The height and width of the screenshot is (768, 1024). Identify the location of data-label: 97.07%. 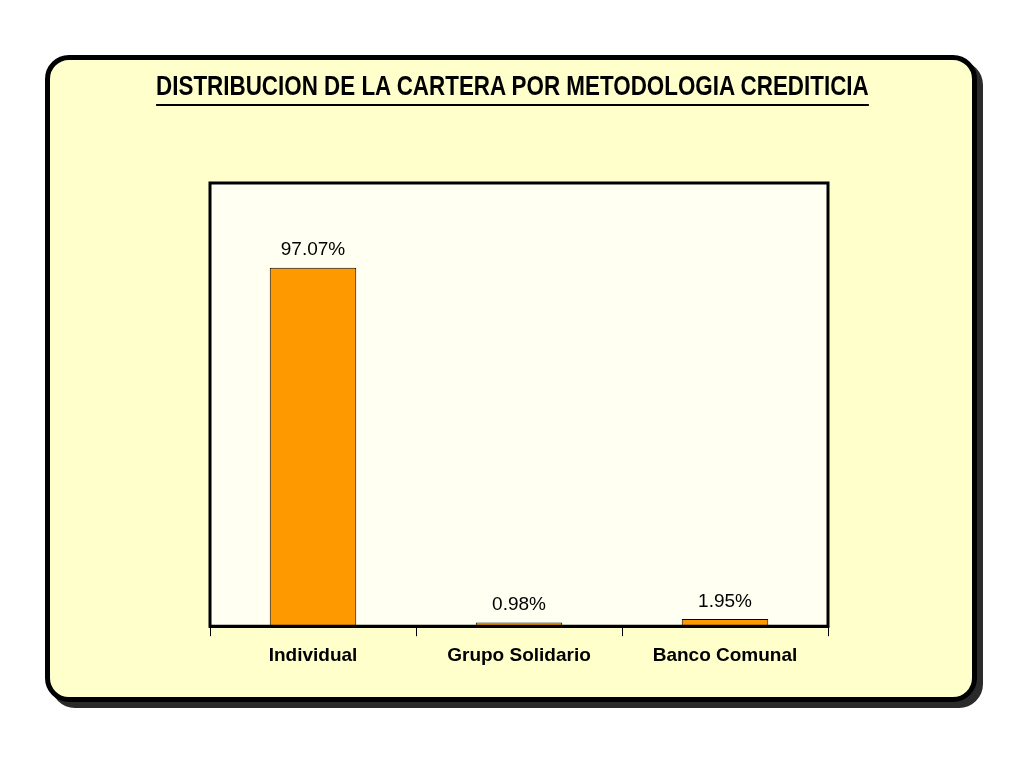
(313, 249).